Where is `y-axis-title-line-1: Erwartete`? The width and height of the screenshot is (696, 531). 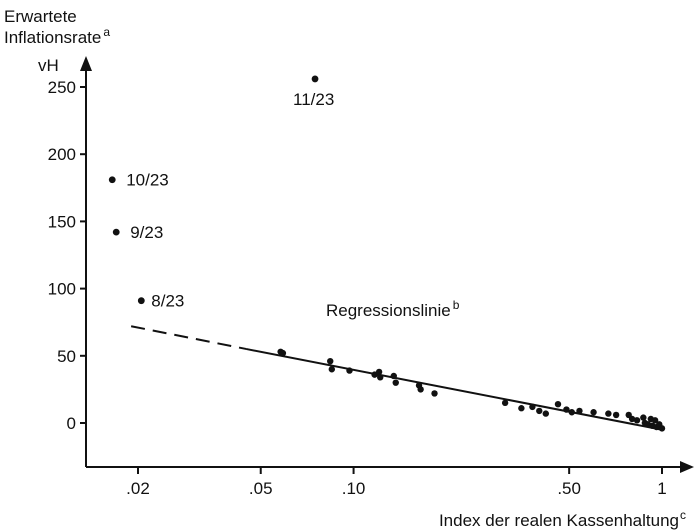 y-axis-title-line-1: Erwartete is located at coordinates (40, 16).